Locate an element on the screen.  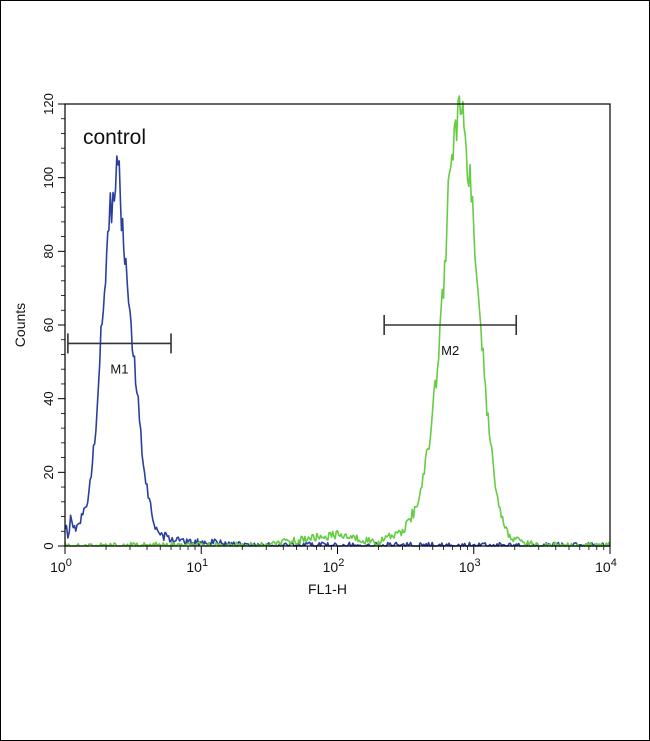
y-tick-label: 0 is located at coordinates (48, 545).